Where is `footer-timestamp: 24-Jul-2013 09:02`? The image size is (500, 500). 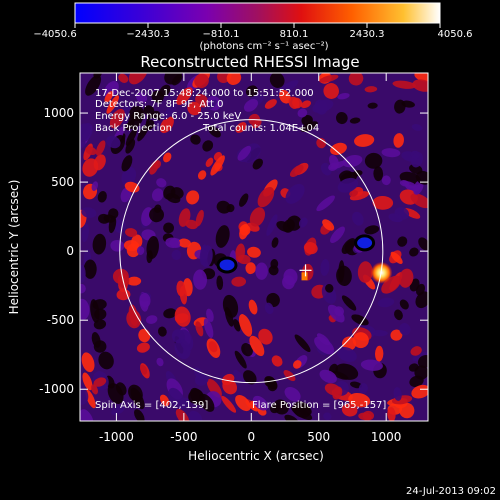
footer-timestamp: 24-Jul-2013 09:02 is located at coordinates (451, 491).